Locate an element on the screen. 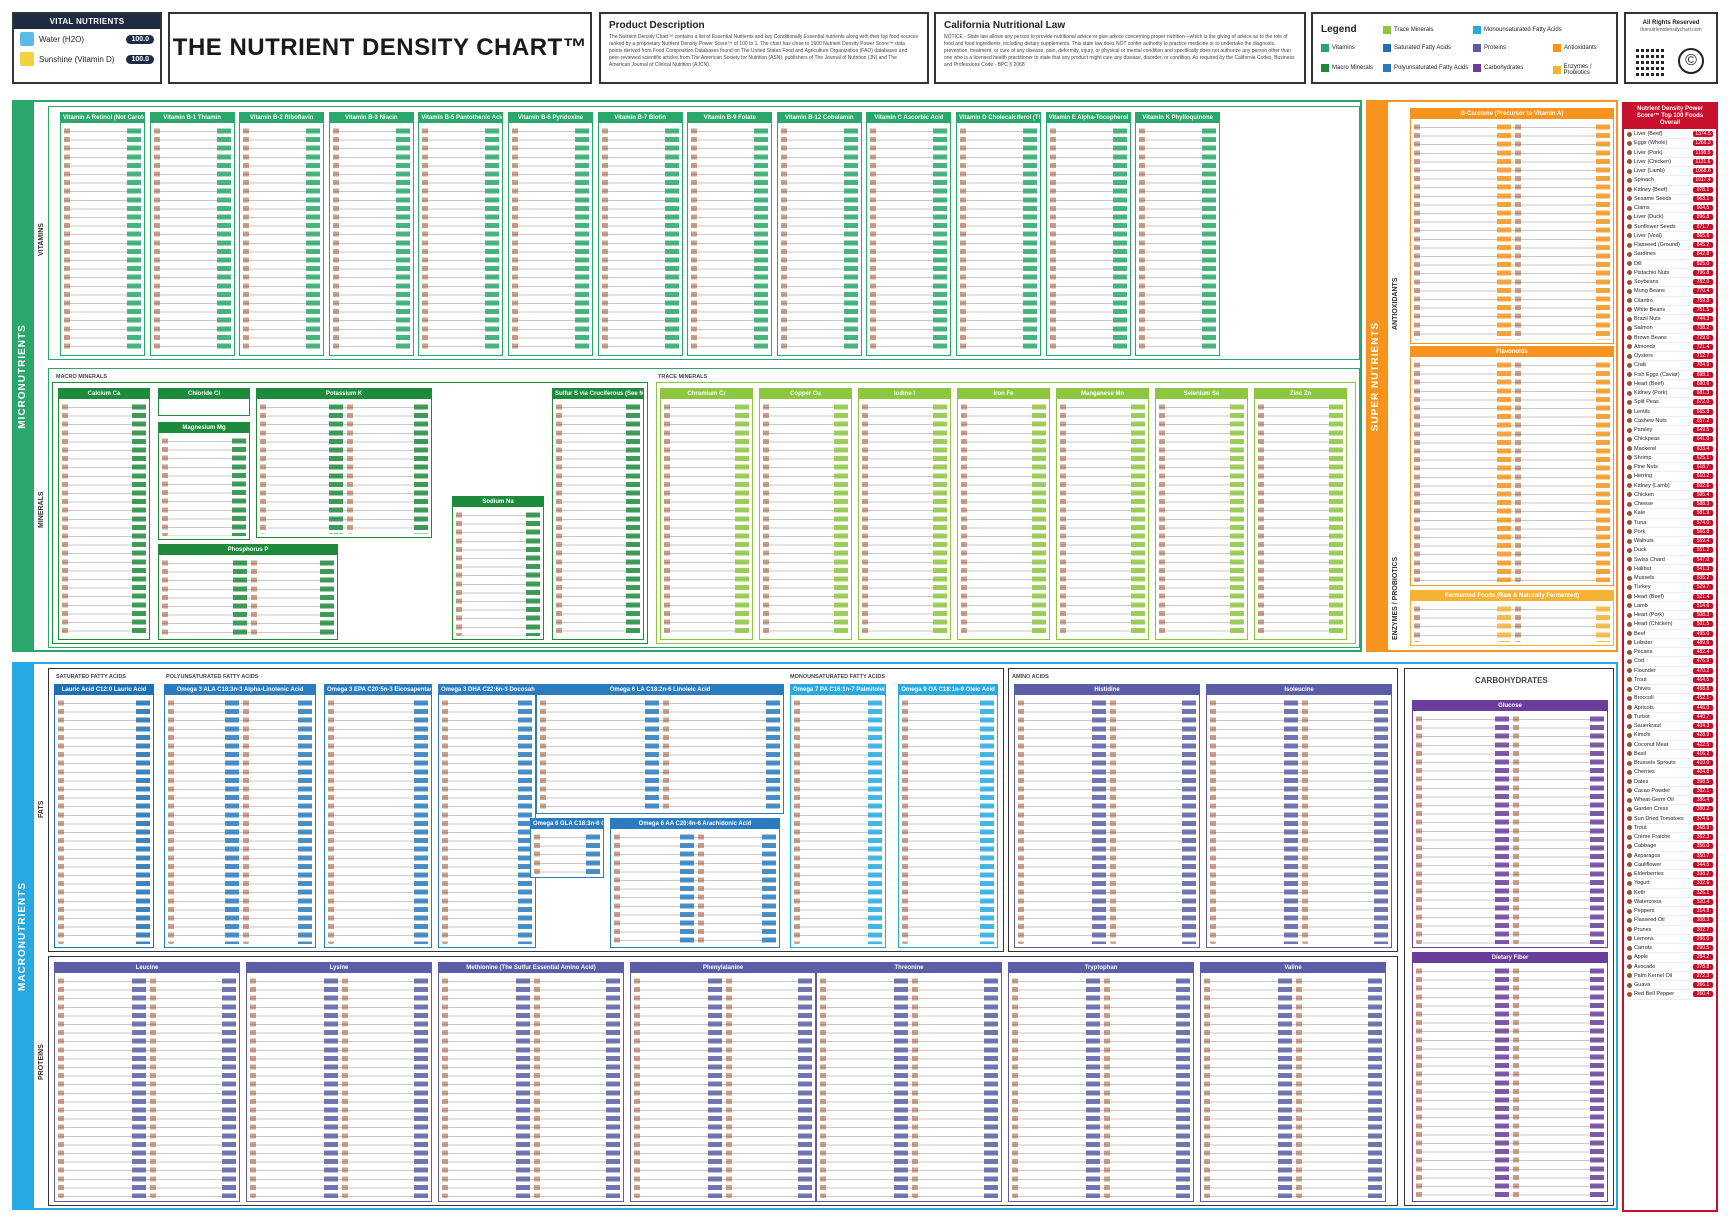 Image resolution: width=1728 pixels, height=1222 pixels. top-food-row: Liver (Beef) 1374.5 is located at coordinates (1670, 135).